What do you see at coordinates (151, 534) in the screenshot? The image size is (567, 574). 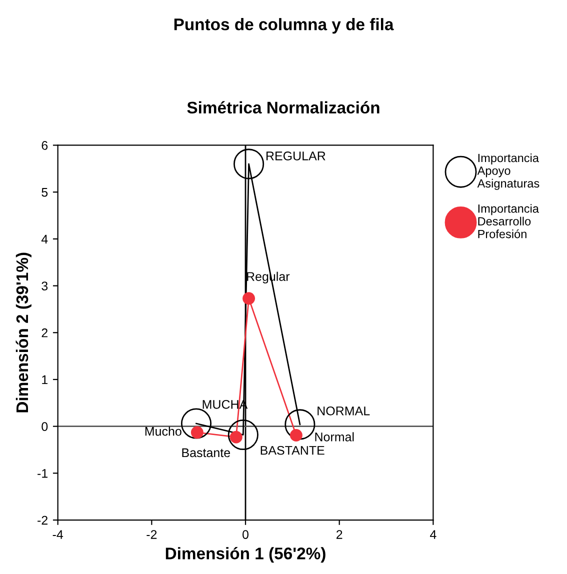 I see `x-tick-label: -2` at bounding box center [151, 534].